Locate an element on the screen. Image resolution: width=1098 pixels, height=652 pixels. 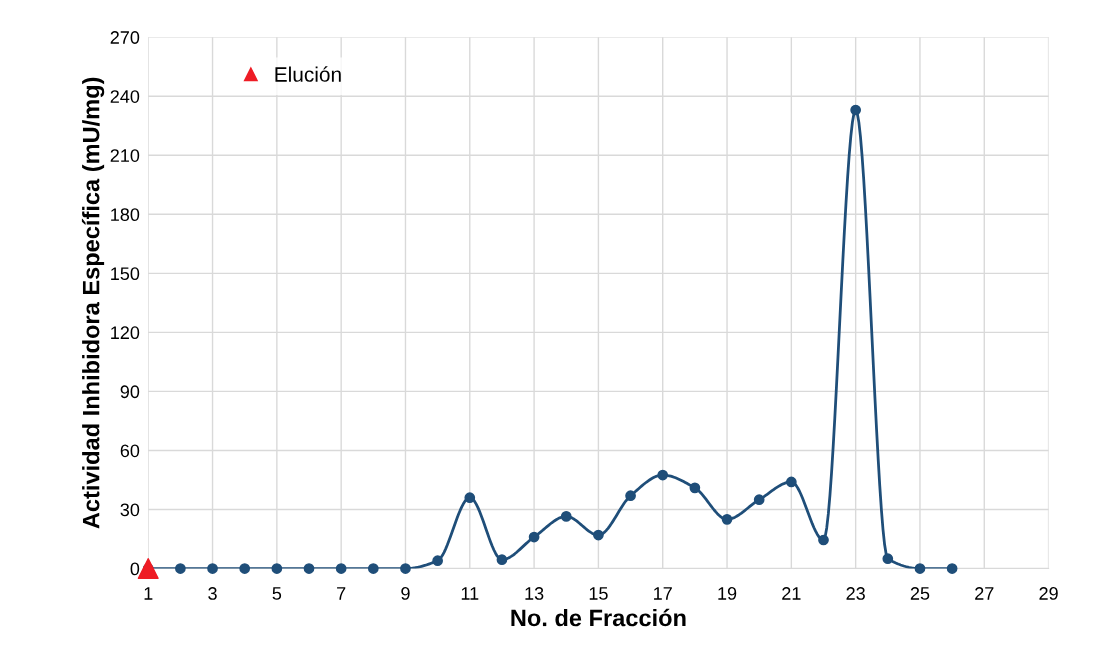
x-tick-label: 13 is located at coordinates (534, 593).